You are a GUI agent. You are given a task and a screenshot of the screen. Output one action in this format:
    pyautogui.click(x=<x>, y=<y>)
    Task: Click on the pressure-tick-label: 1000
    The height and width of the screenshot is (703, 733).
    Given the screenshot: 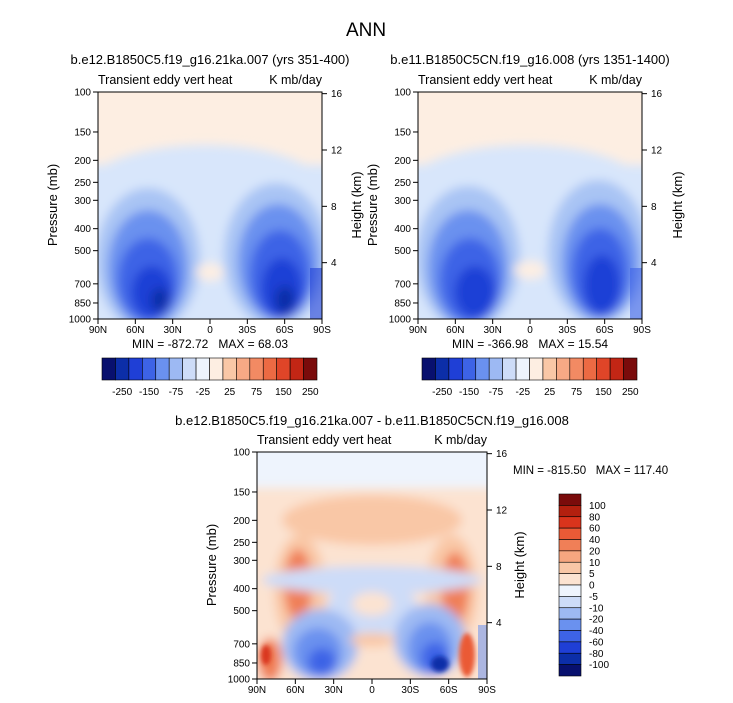 What is the action you would take?
    pyautogui.click(x=400, y=320)
    